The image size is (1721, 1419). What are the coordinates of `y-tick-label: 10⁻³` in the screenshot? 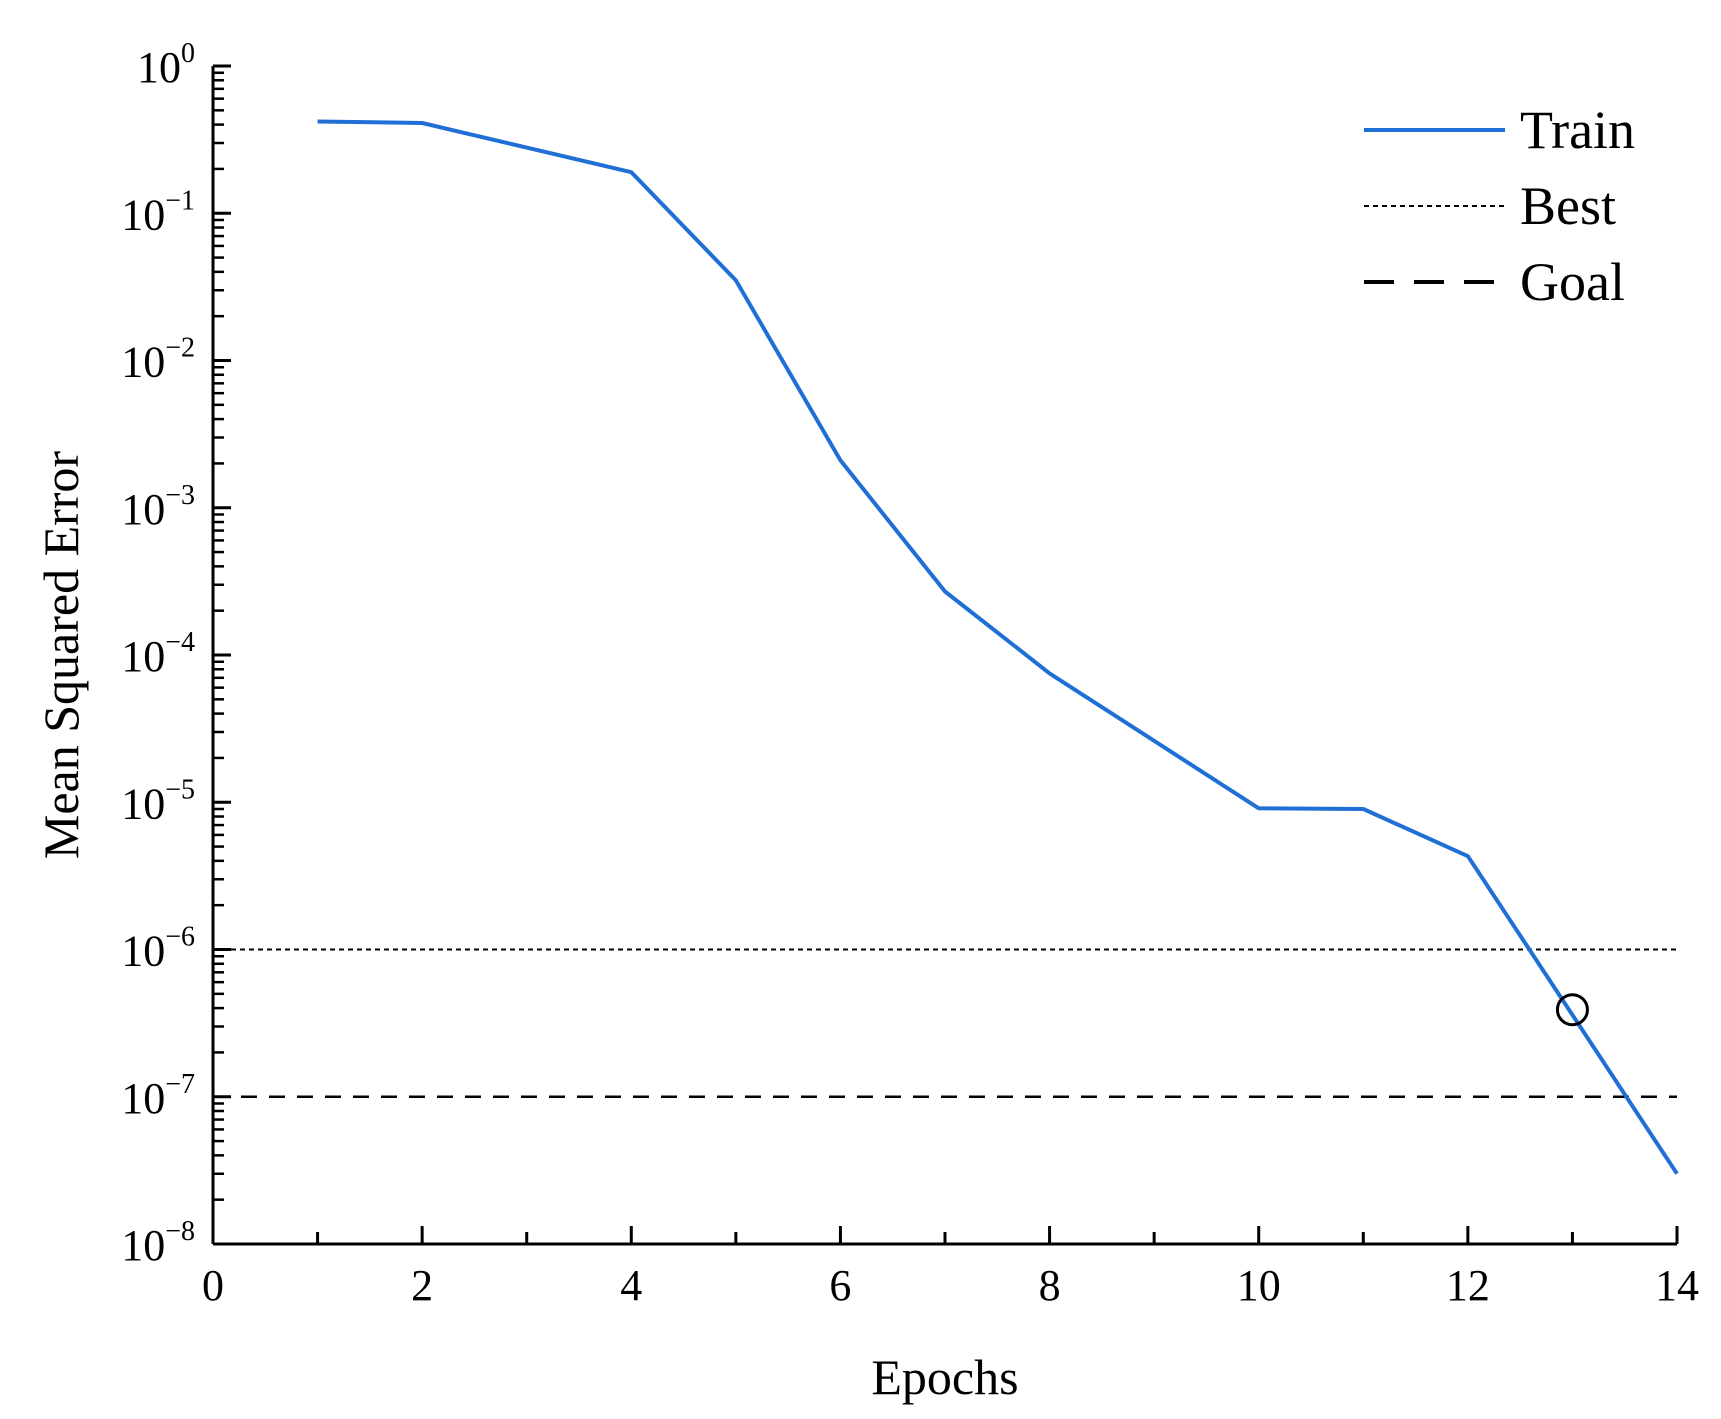 It's located at (158, 507).